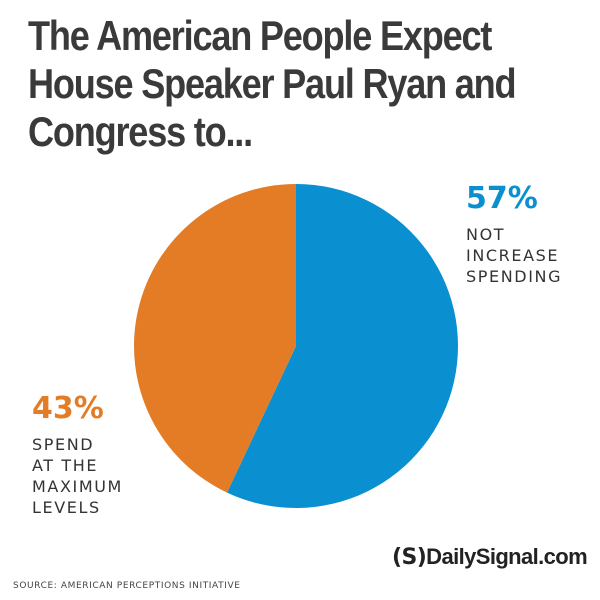 This screenshot has width=600, height=600. What do you see at coordinates (502, 198) in the screenshot?
I see `slice-percent-label: 57%` at bounding box center [502, 198].